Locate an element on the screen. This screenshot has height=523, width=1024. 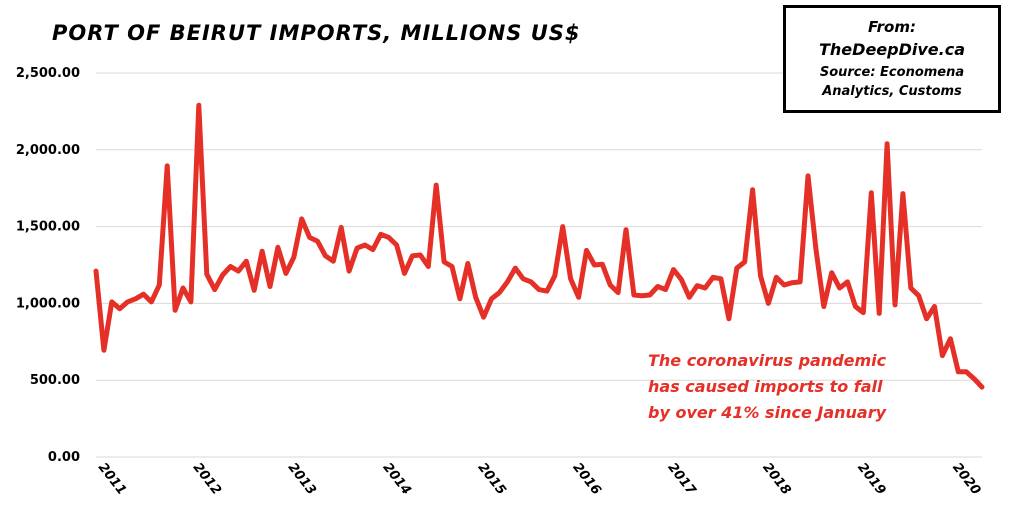
x-tick-label: 2013 is located at coordinates (302, 479).